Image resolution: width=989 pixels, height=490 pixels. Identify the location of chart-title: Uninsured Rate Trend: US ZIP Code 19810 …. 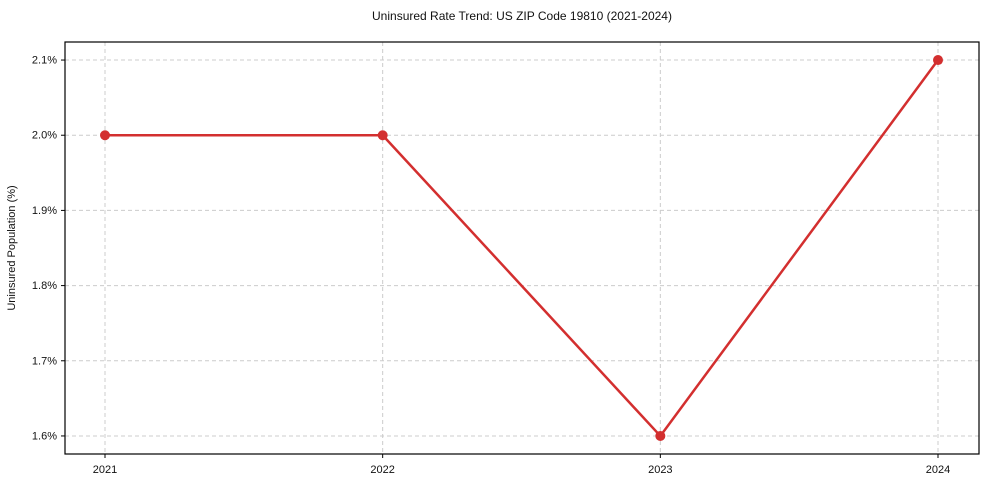
(522, 16).